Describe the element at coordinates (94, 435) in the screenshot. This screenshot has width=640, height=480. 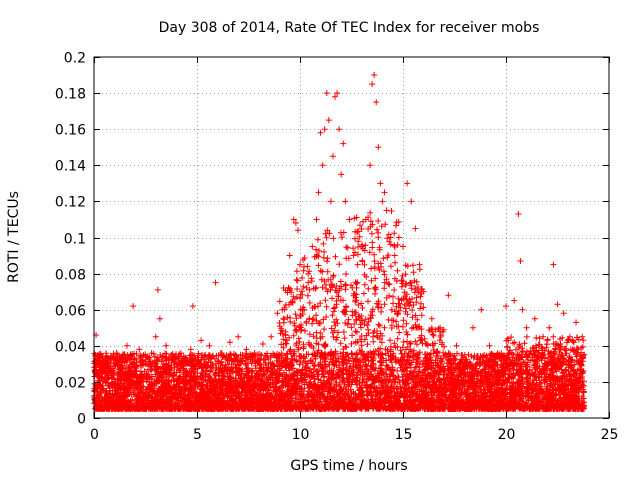
I see `x-tick-label: 0` at that location.